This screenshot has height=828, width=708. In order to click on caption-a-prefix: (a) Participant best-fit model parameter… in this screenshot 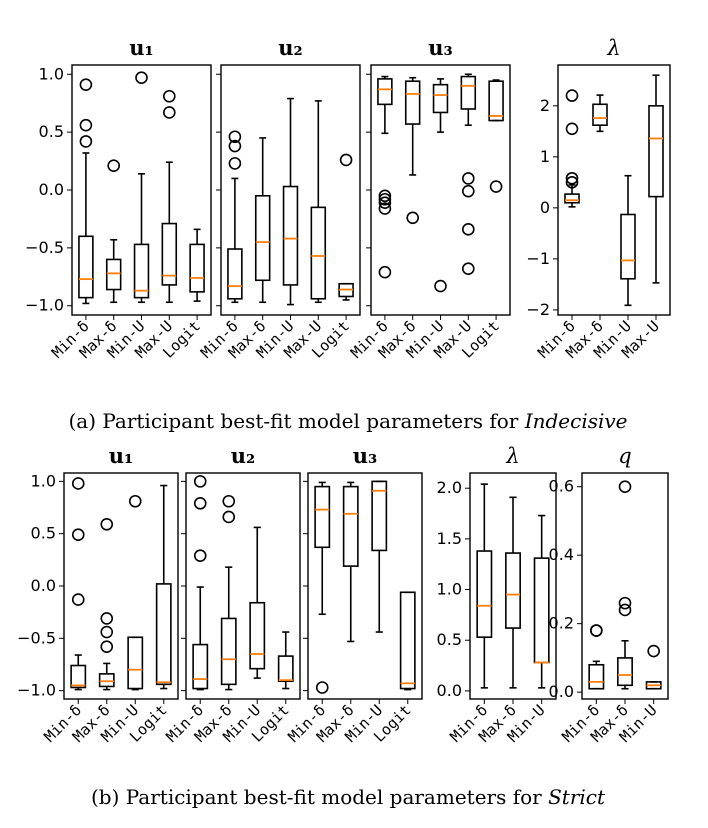, I will do `click(296, 421)`.